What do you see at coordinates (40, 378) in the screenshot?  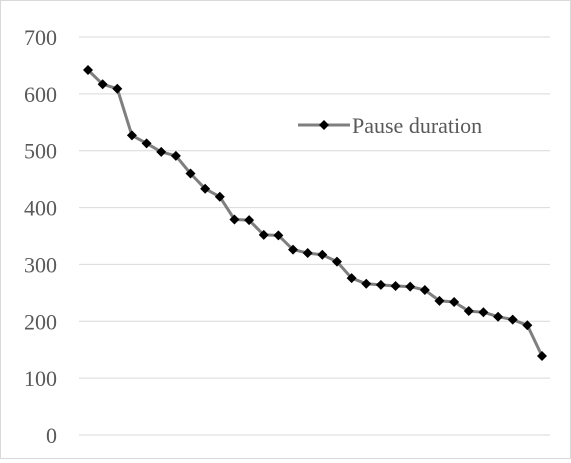 I see `y-tick-label: 100` at bounding box center [40, 378].